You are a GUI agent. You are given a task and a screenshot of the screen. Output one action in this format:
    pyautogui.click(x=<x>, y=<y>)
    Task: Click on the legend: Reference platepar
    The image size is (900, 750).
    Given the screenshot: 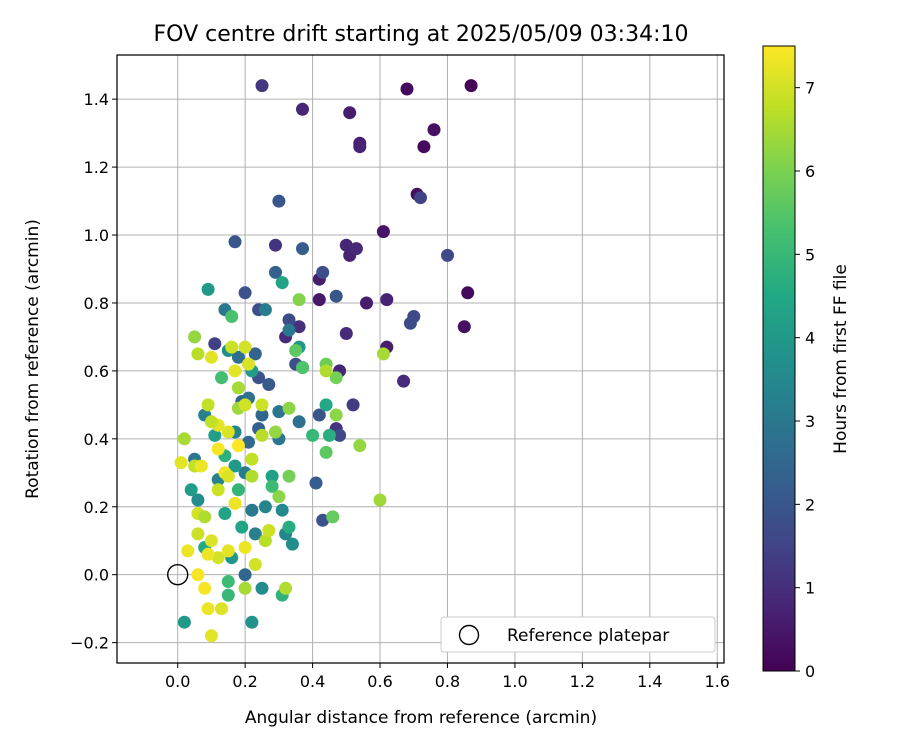 What is the action you would take?
    pyautogui.click(x=578, y=634)
    